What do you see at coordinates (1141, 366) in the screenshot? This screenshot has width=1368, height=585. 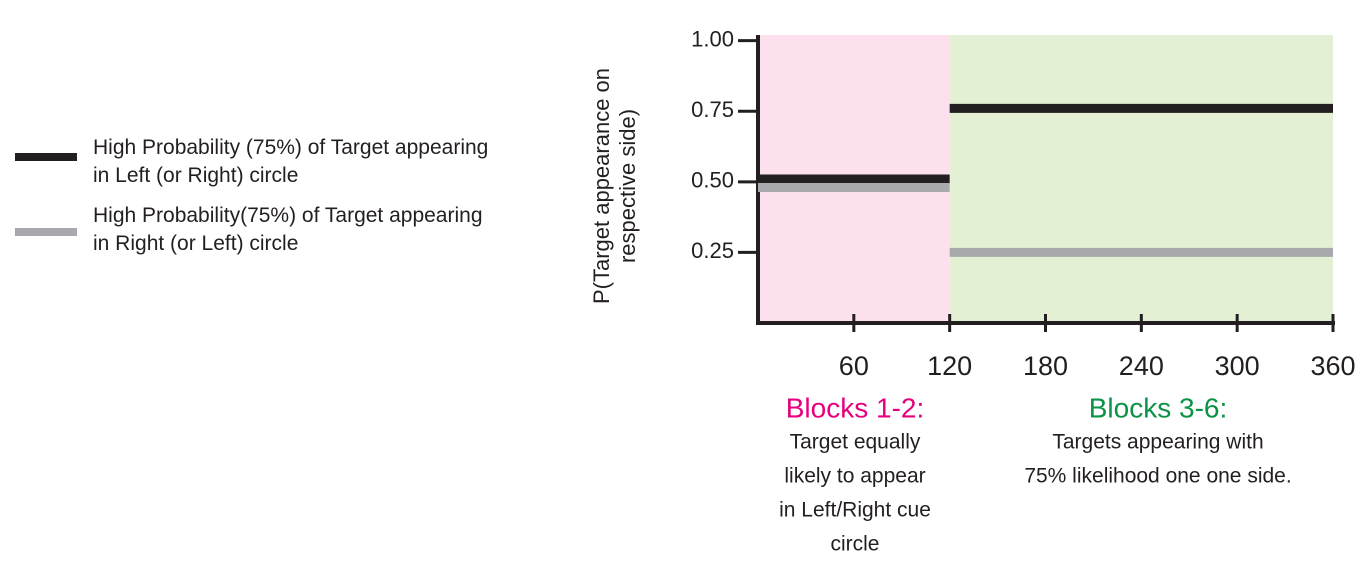 I see `x-tick-label: 240` at bounding box center [1141, 366].